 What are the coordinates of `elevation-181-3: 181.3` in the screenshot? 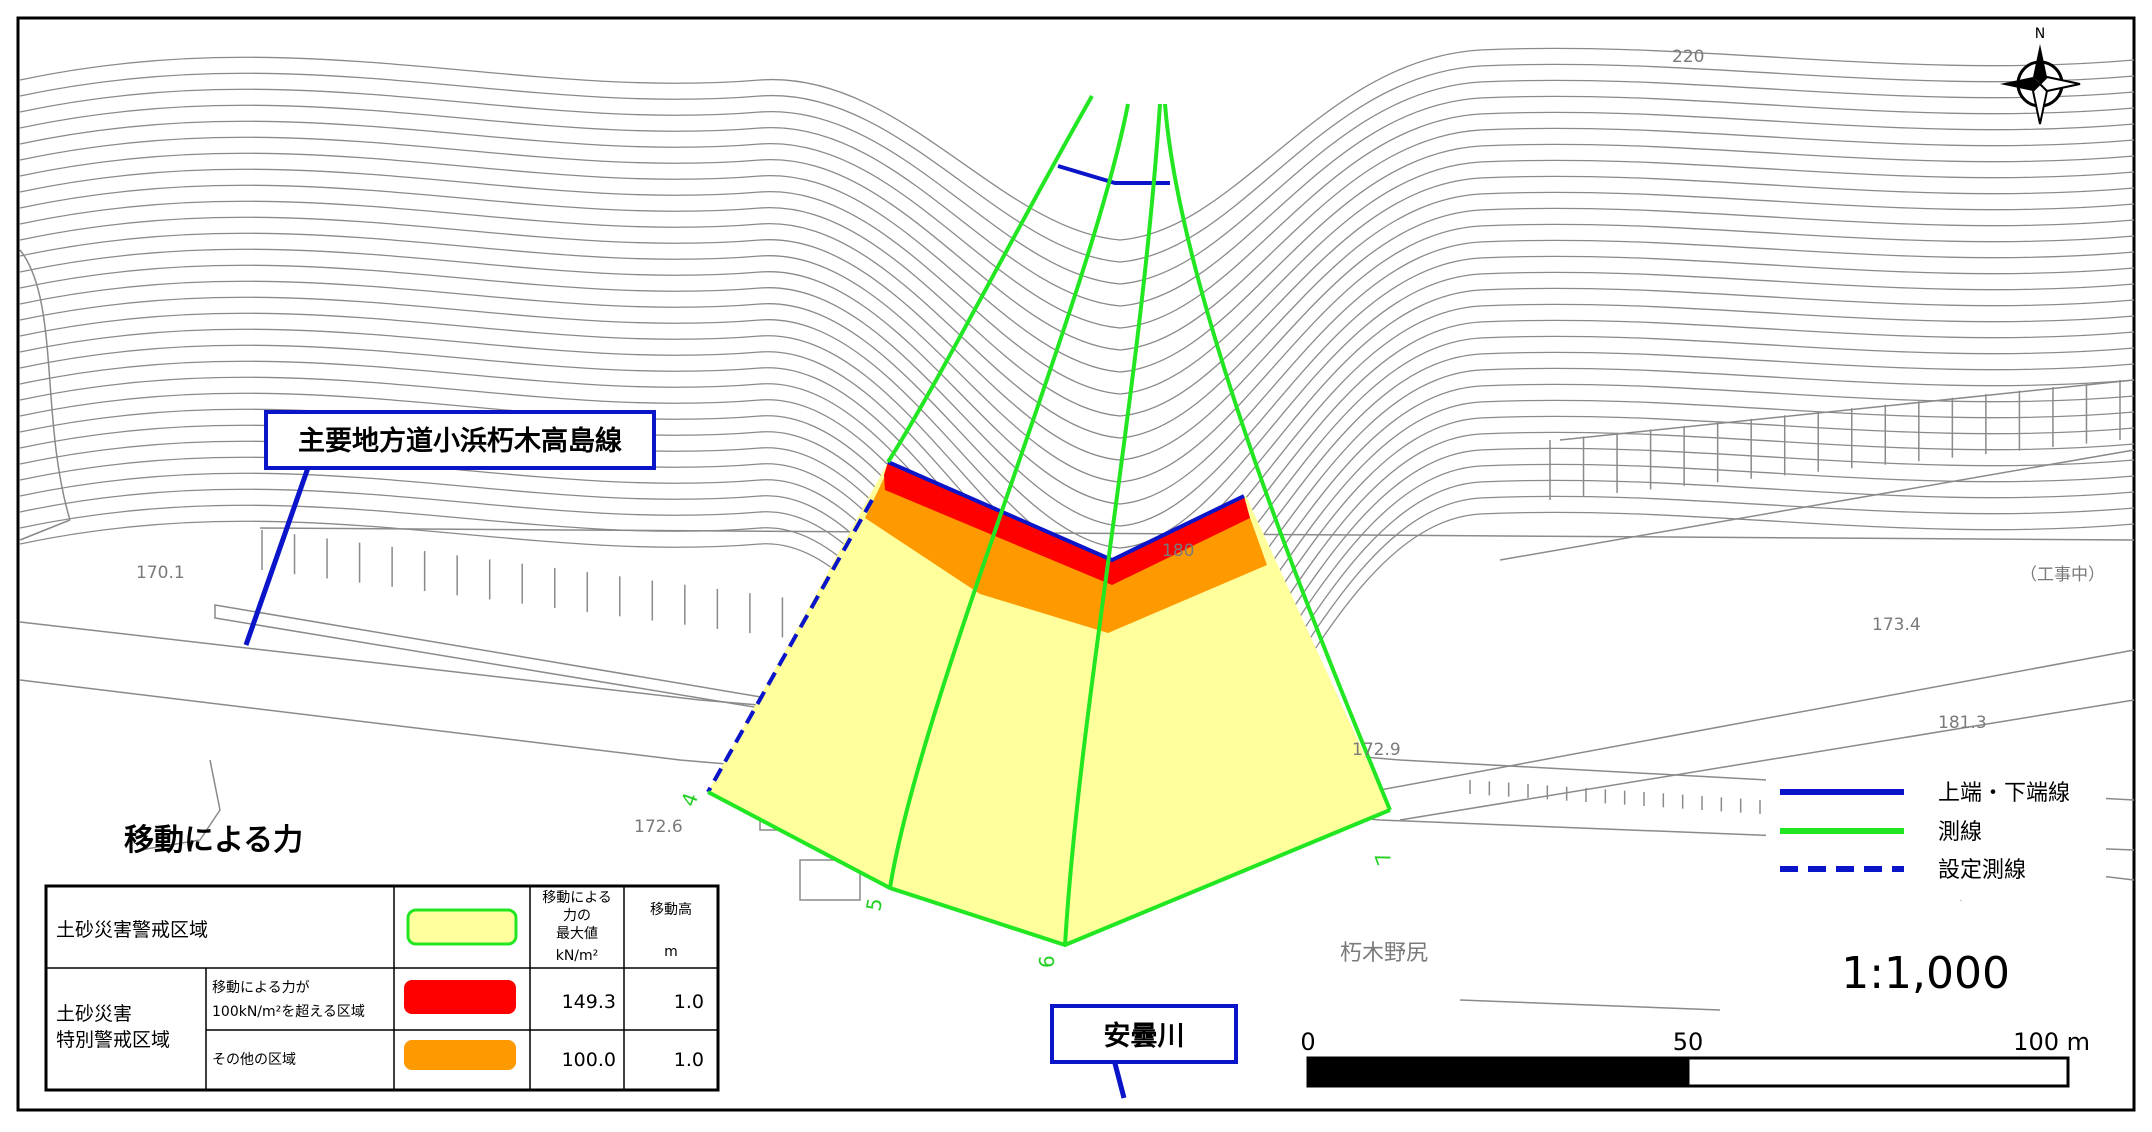 It's located at (1962, 723).